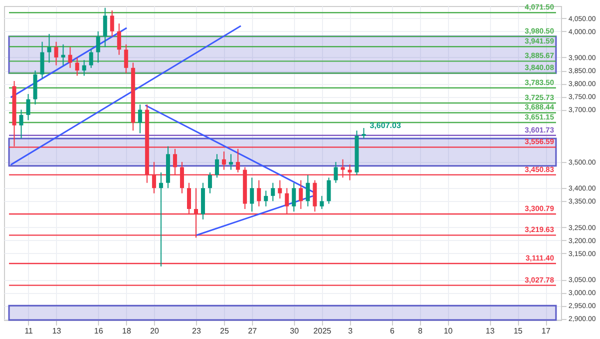 This screenshot has height=339, width=600. I want to click on x-tick-label: 18, so click(127, 331).